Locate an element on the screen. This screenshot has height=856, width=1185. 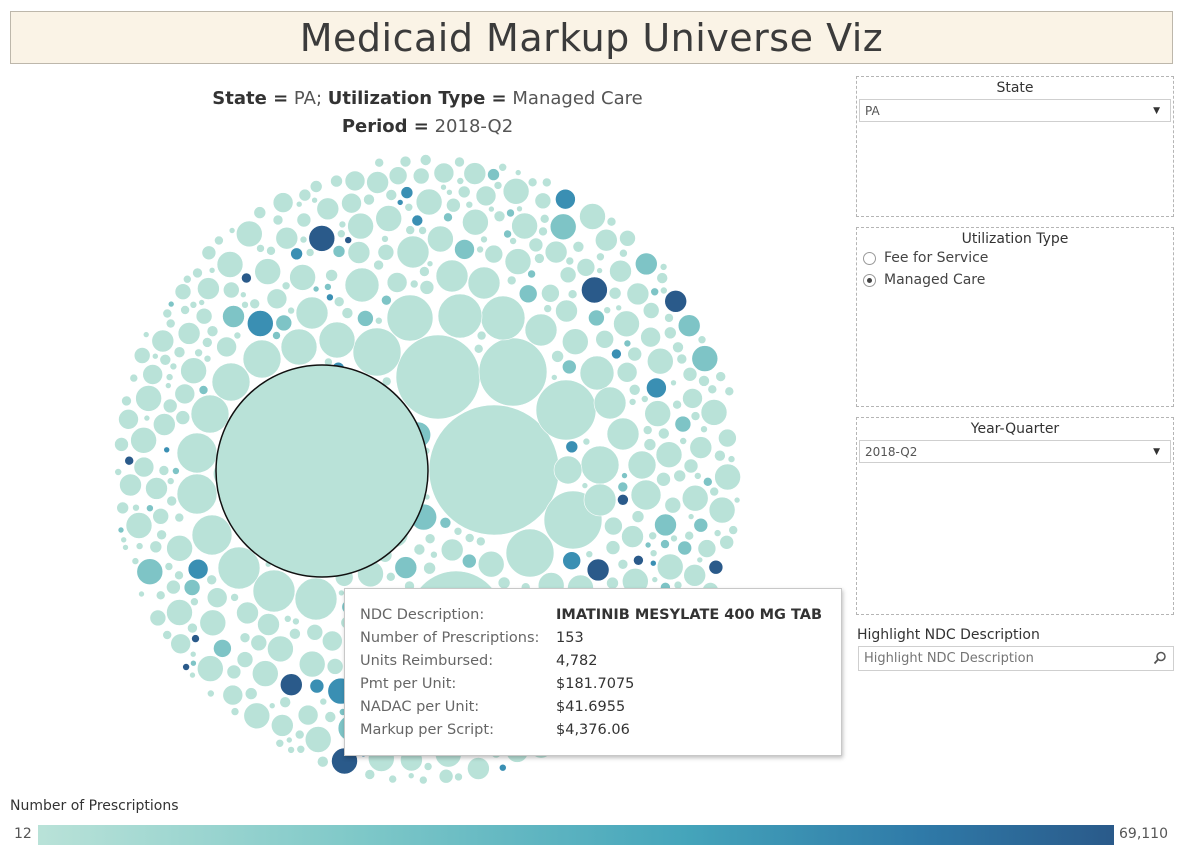
highlight-search-input is located at coordinates (1016, 658).